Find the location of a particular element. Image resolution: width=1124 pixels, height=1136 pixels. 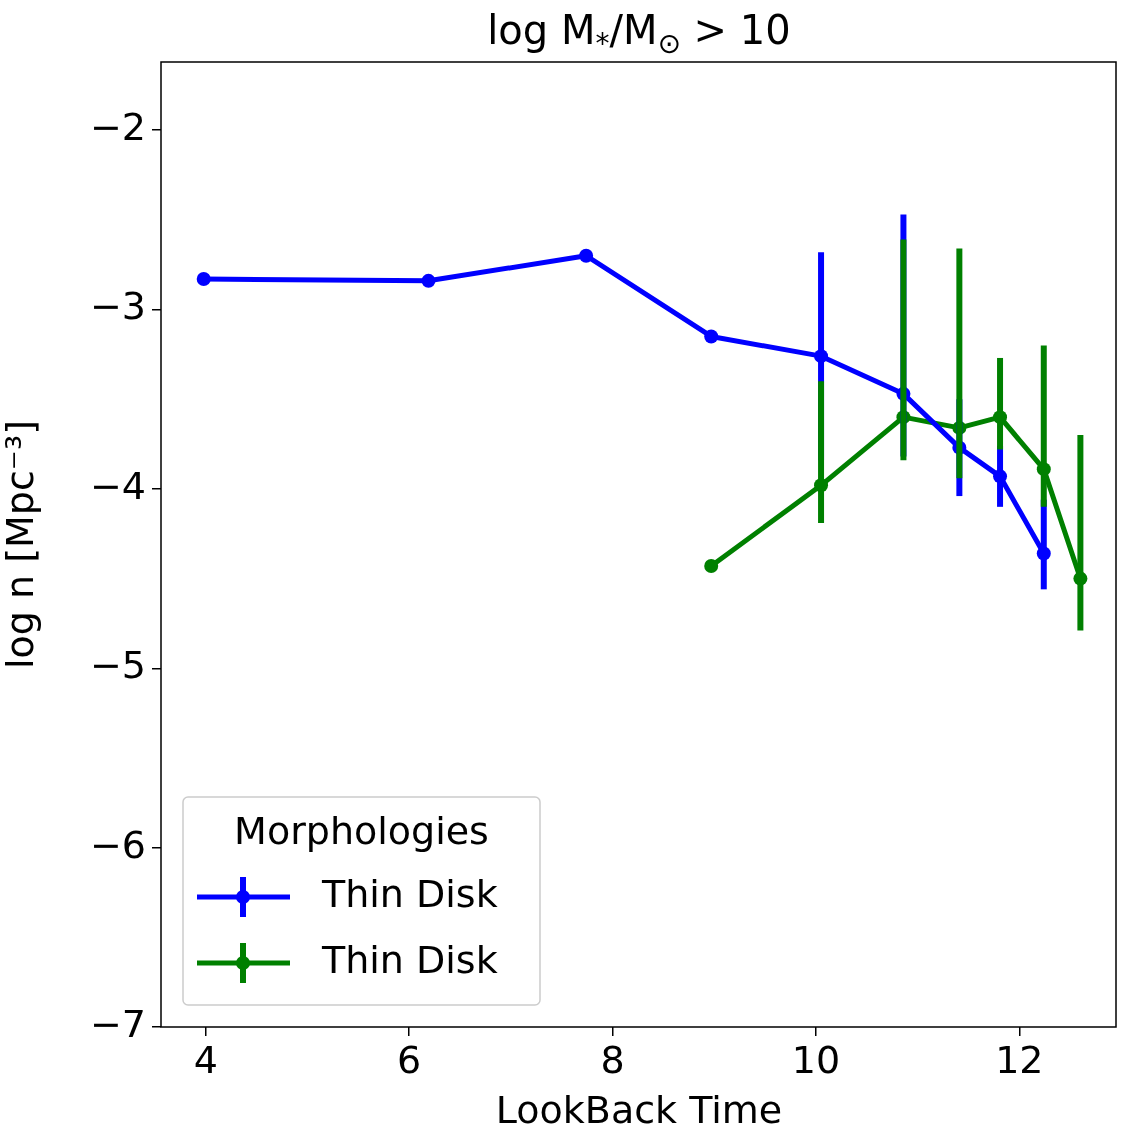

x-axis-title: LookBack Time is located at coordinates (639, 1110).